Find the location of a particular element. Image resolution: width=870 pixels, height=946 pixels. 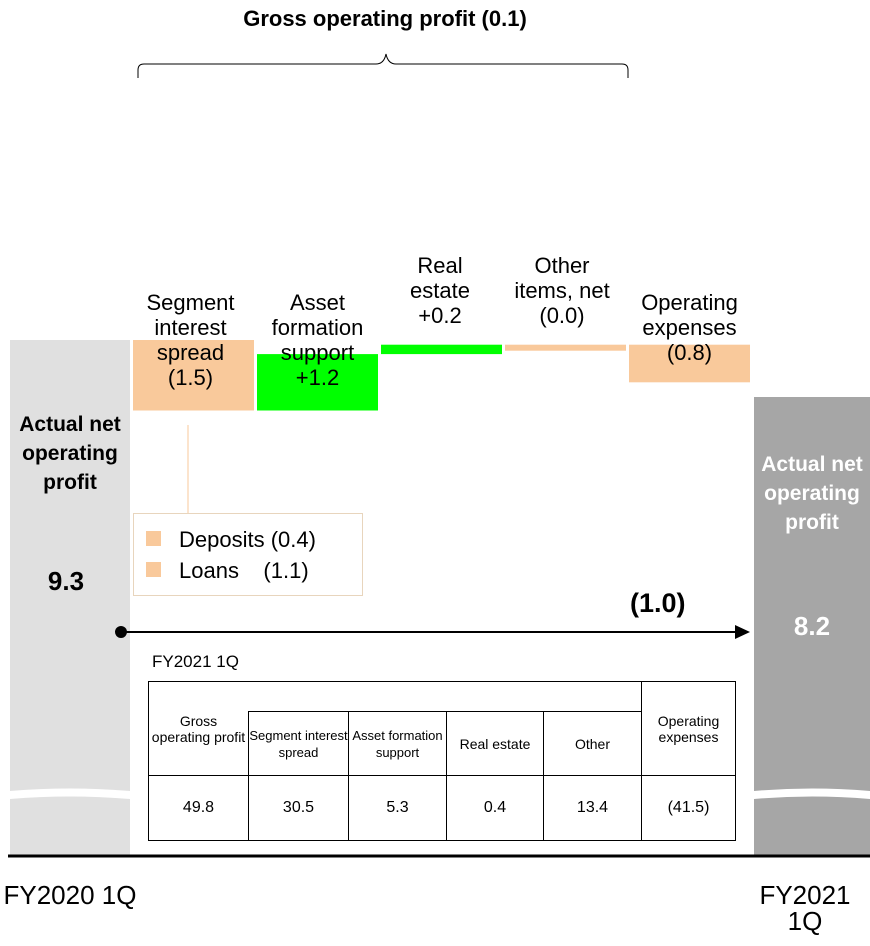

start-bar is located at coordinates (70, 598).